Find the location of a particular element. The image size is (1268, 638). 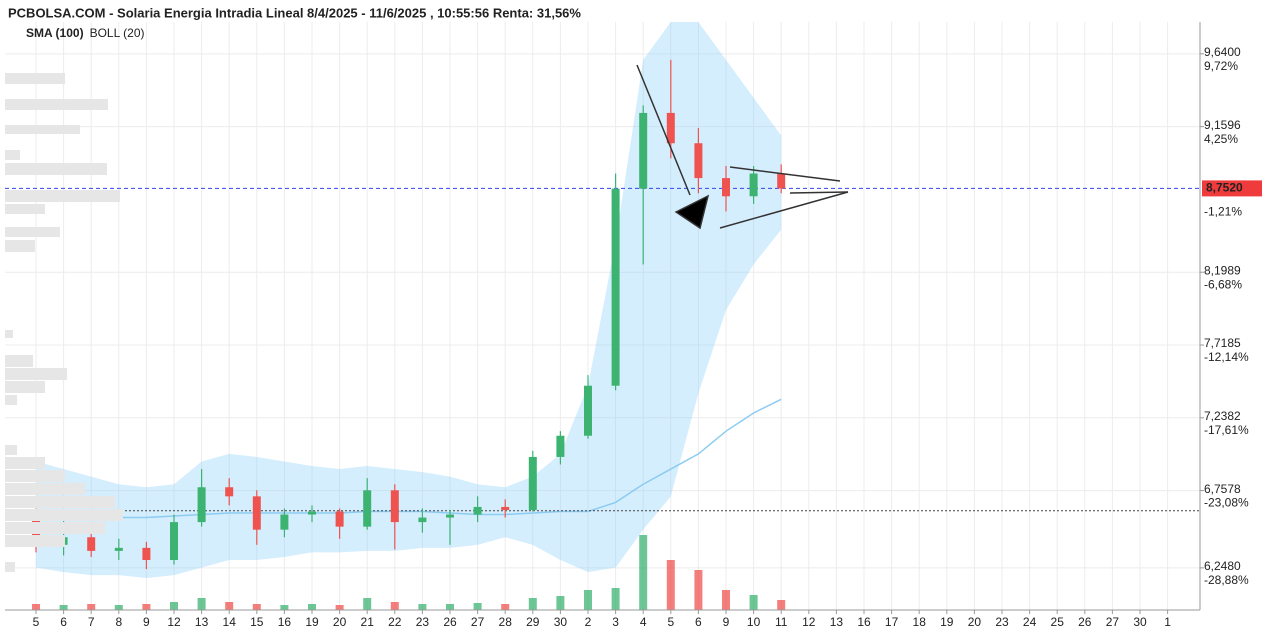

y-tick-label: 7,2382 is located at coordinates (1222, 416).